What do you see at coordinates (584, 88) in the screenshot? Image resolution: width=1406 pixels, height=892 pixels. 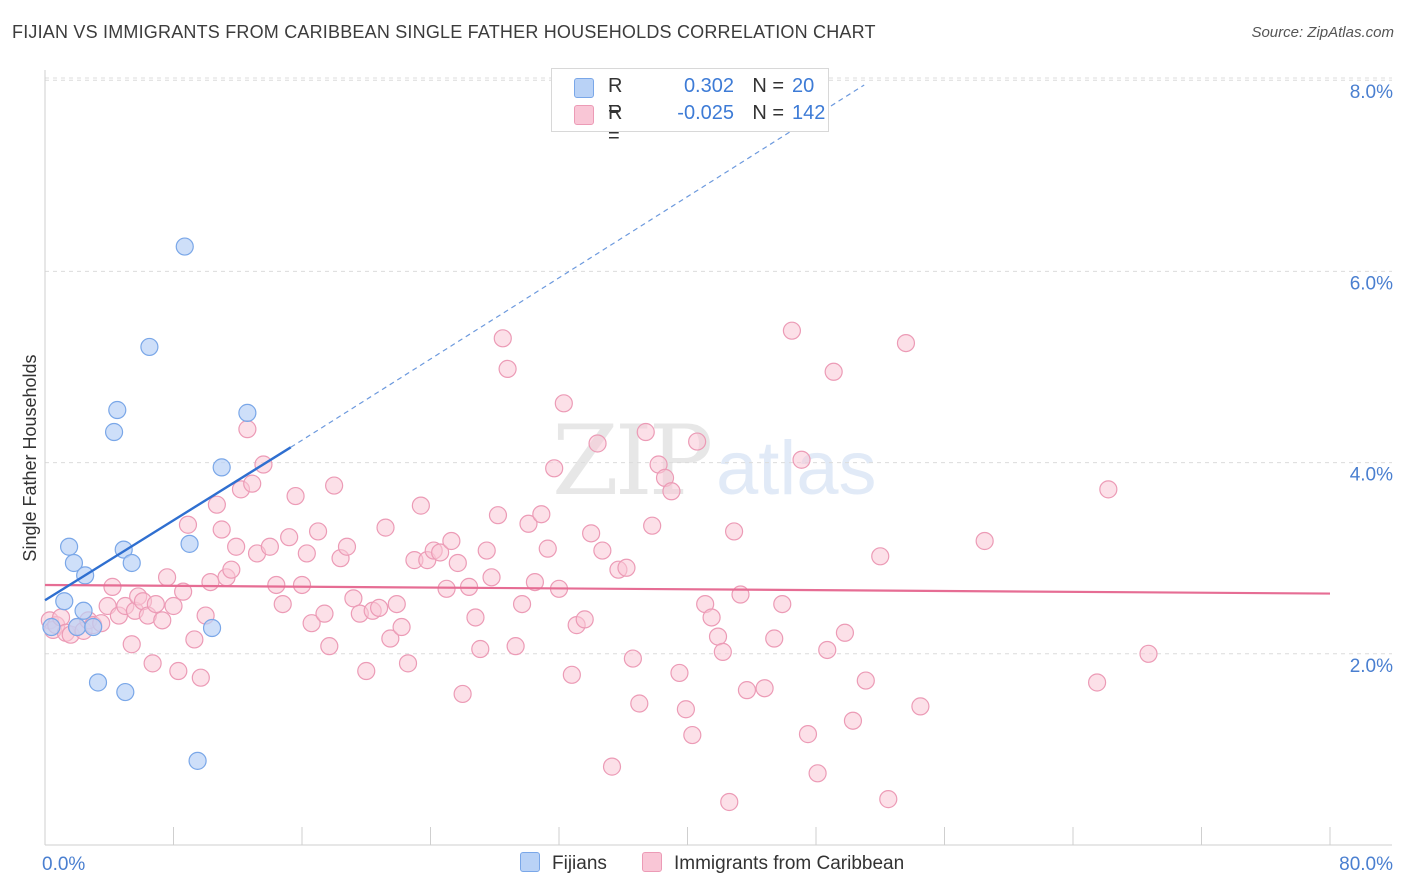 I see `legend-swatch-fijians` at bounding box center [584, 88].